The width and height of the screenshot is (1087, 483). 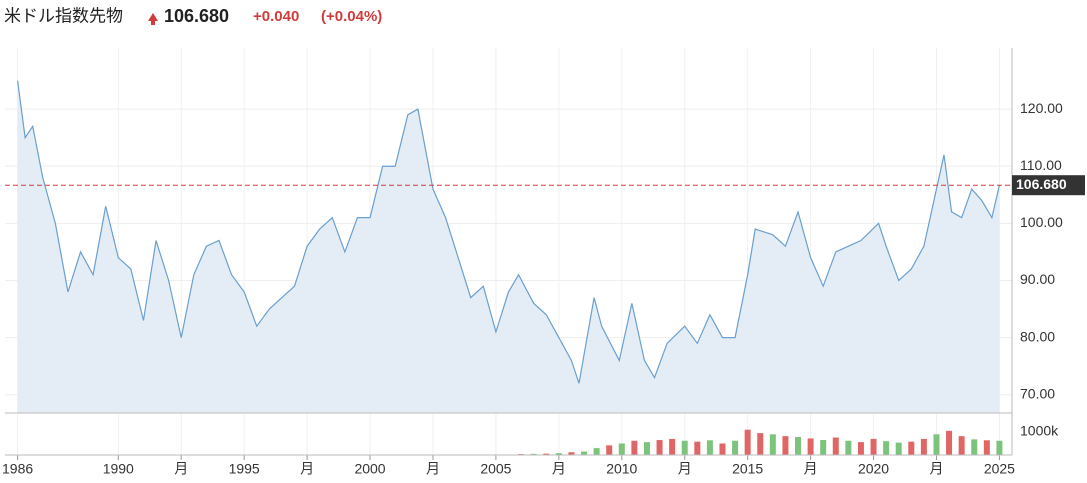 I want to click on y-tick-label: 110.00, so click(x=1041, y=165).